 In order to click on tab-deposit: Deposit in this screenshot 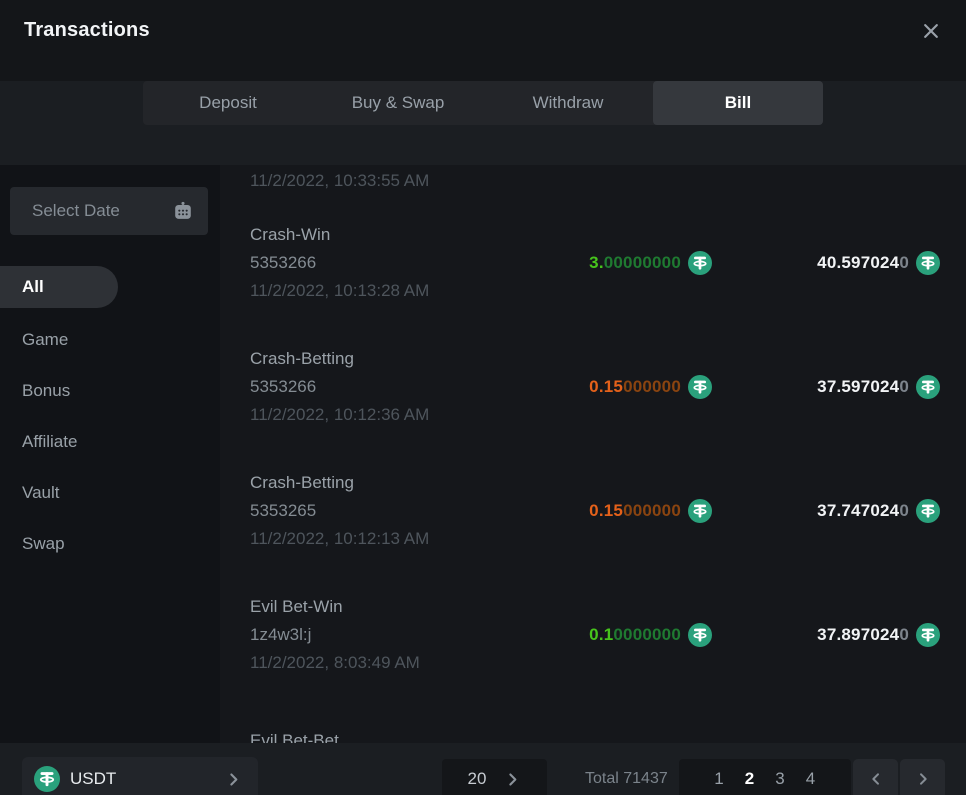, I will do `click(228, 102)`.